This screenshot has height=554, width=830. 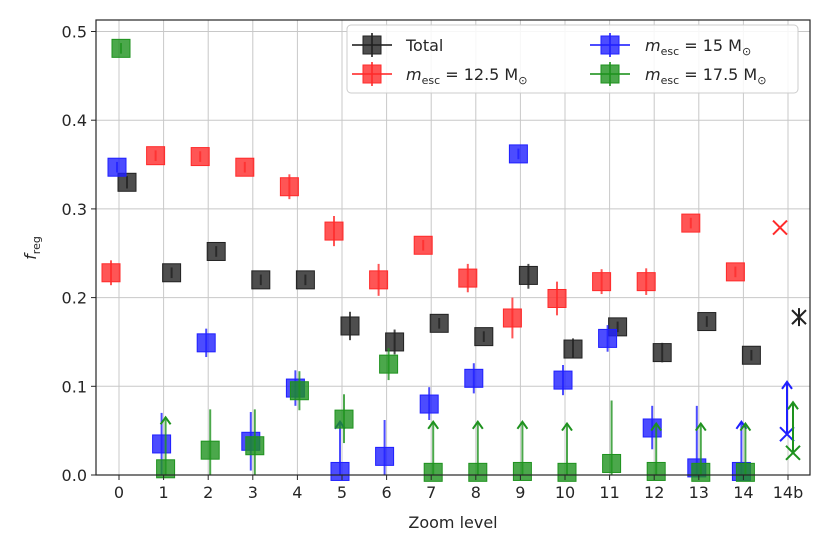 What do you see at coordinates (208, 492) in the screenshot?
I see `x-tick-label: 2` at bounding box center [208, 492].